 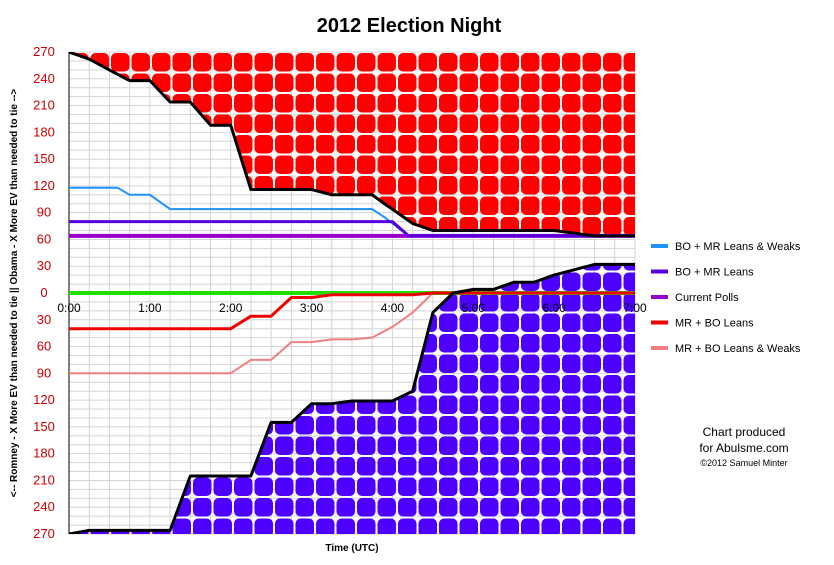 What do you see at coordinates (312, 308) in the screenshot?
I see `x-tick-label: 3:00` at bounding box center [312, 308].